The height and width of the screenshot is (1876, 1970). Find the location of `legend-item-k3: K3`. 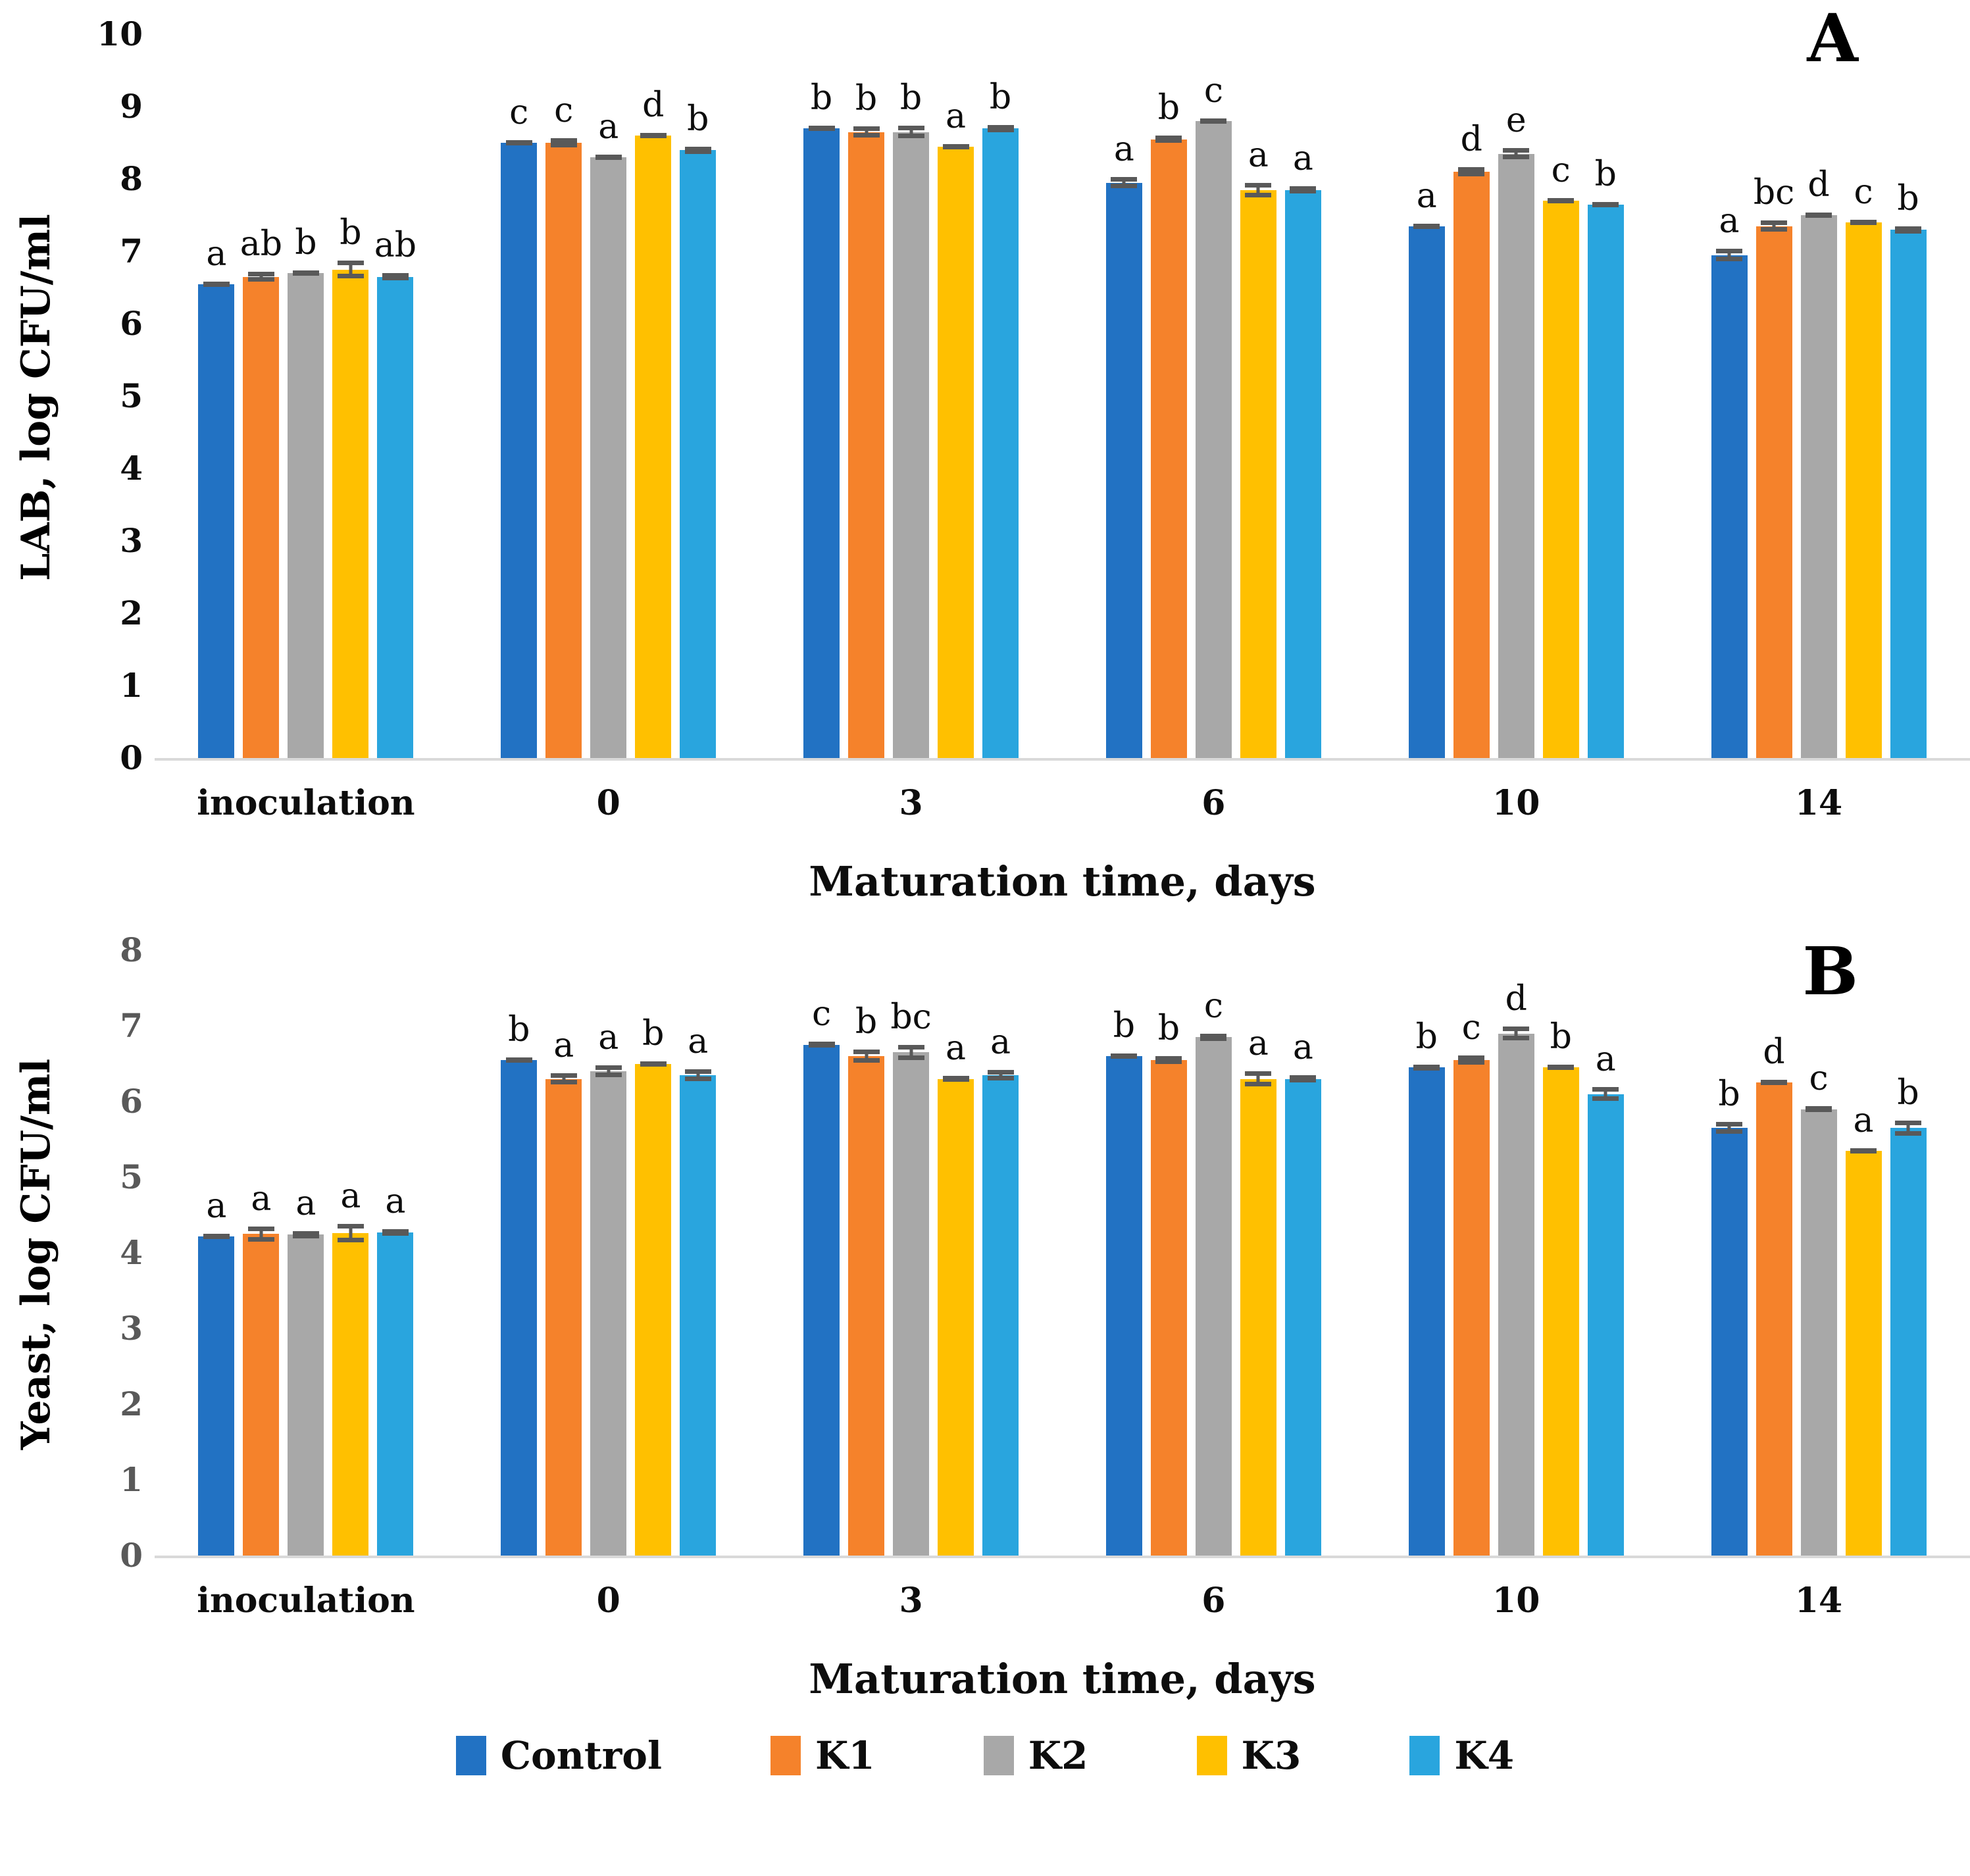

legend-item-k3: K3 is located at coordinates (1248, 1756).